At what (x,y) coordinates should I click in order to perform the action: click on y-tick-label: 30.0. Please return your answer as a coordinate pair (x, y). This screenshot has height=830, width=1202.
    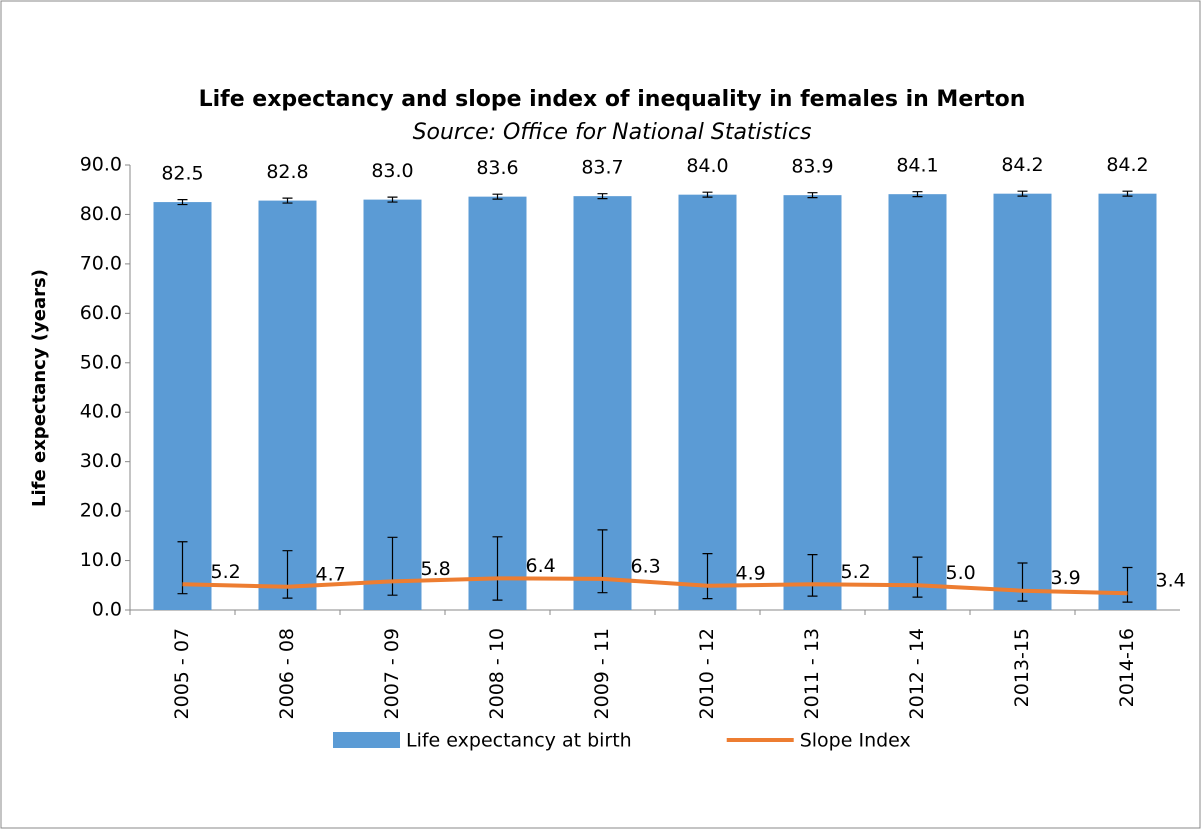
    Looking at the image, I should click on (101, 461).